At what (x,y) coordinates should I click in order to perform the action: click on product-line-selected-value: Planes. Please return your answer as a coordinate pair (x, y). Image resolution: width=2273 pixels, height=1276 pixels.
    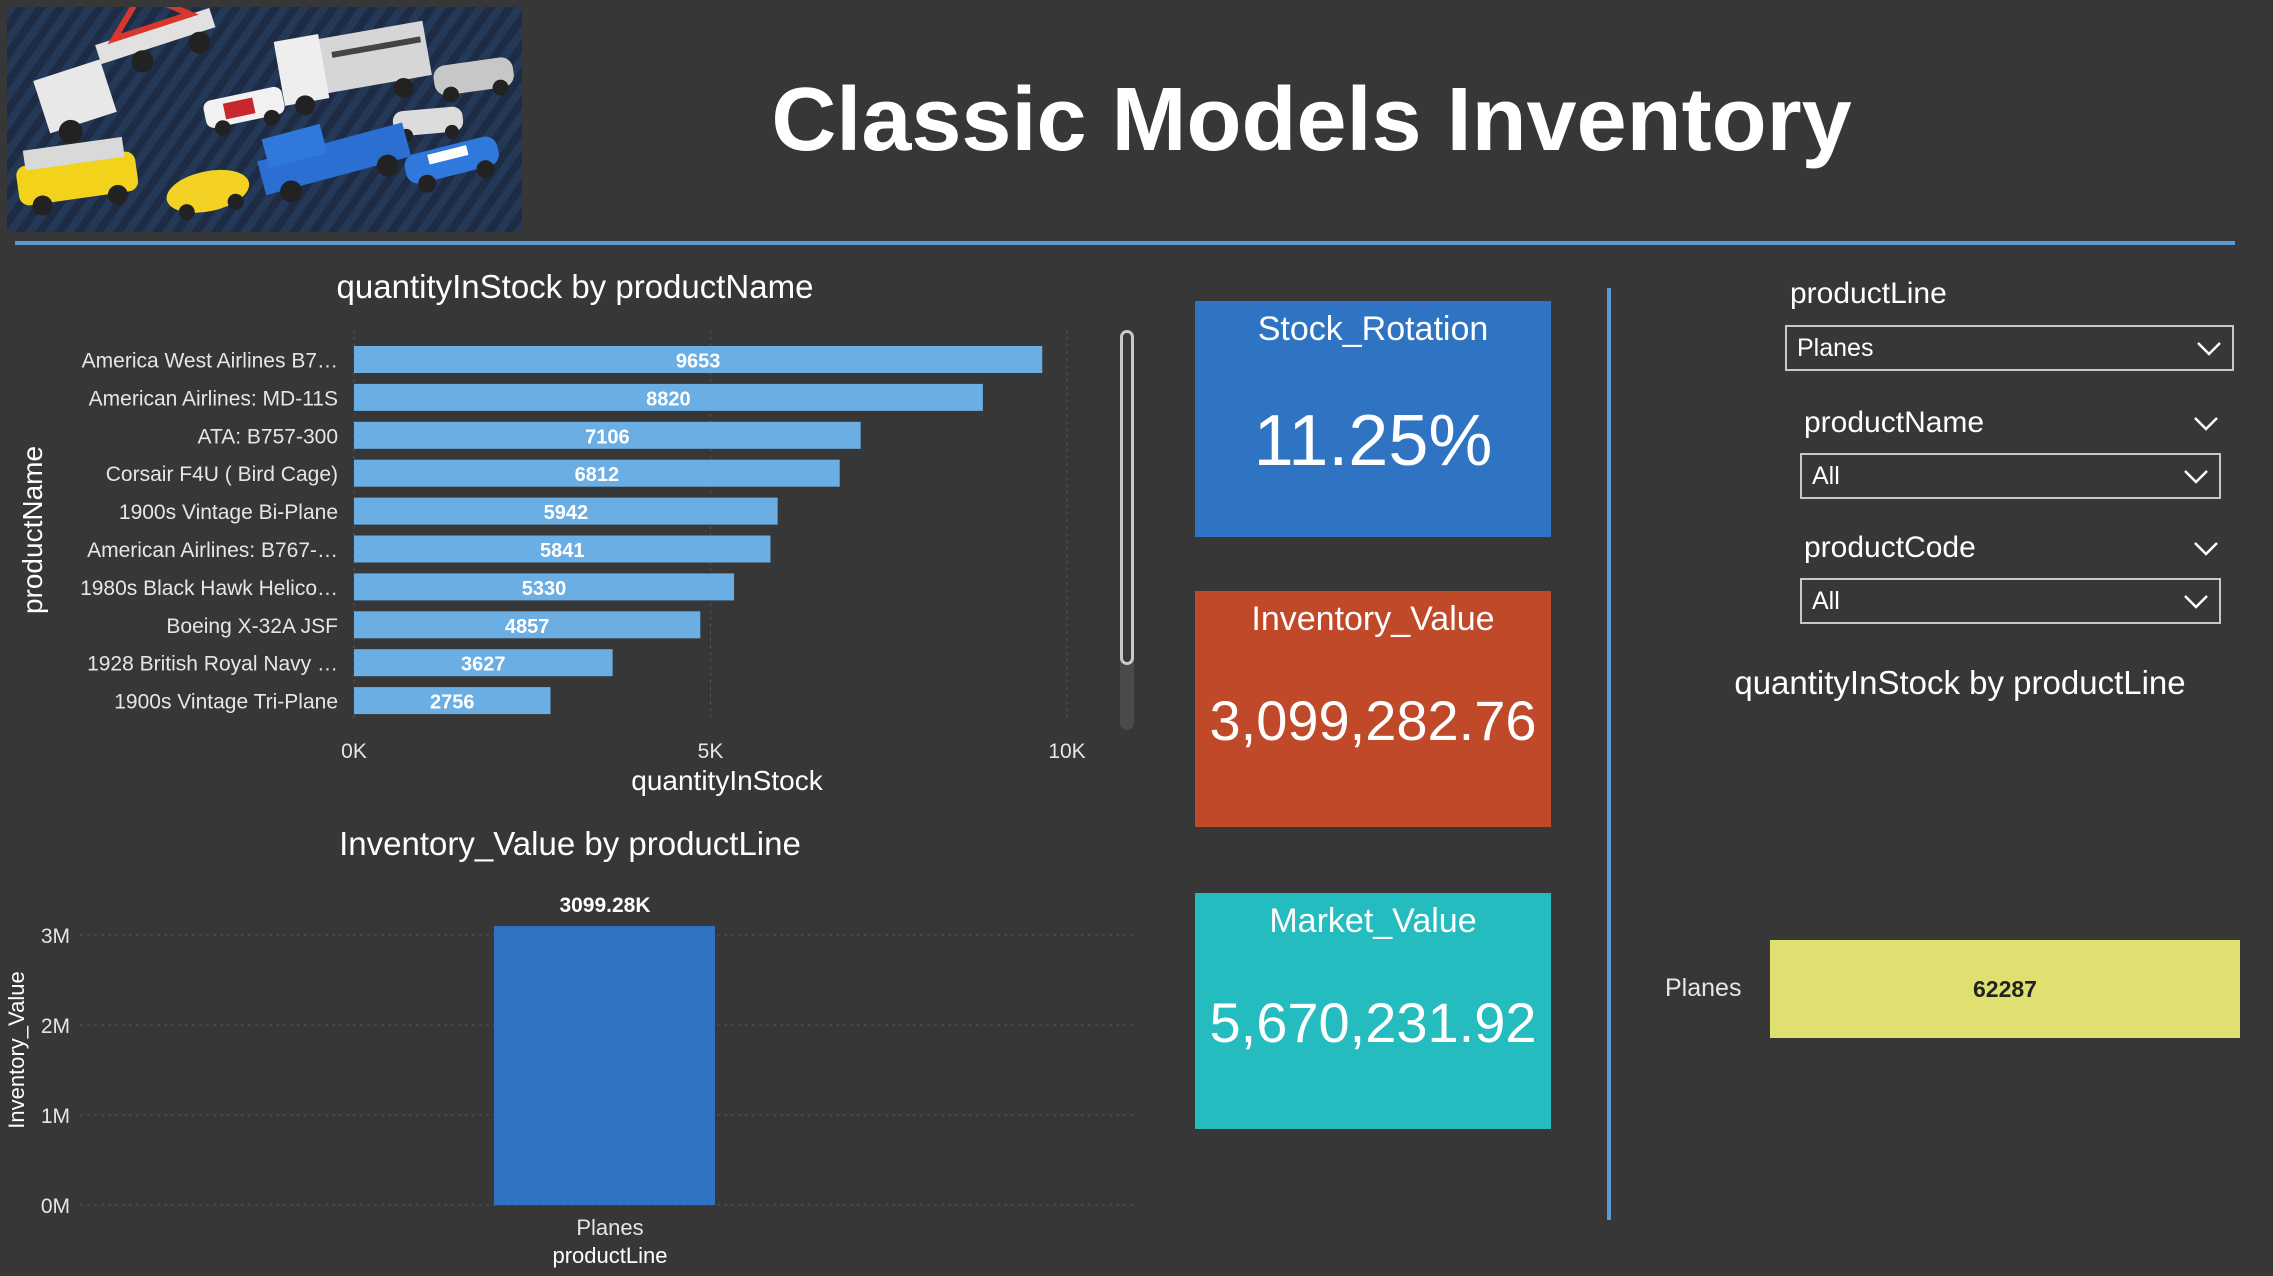
    Looking at the image, I should click on (1835, 348).